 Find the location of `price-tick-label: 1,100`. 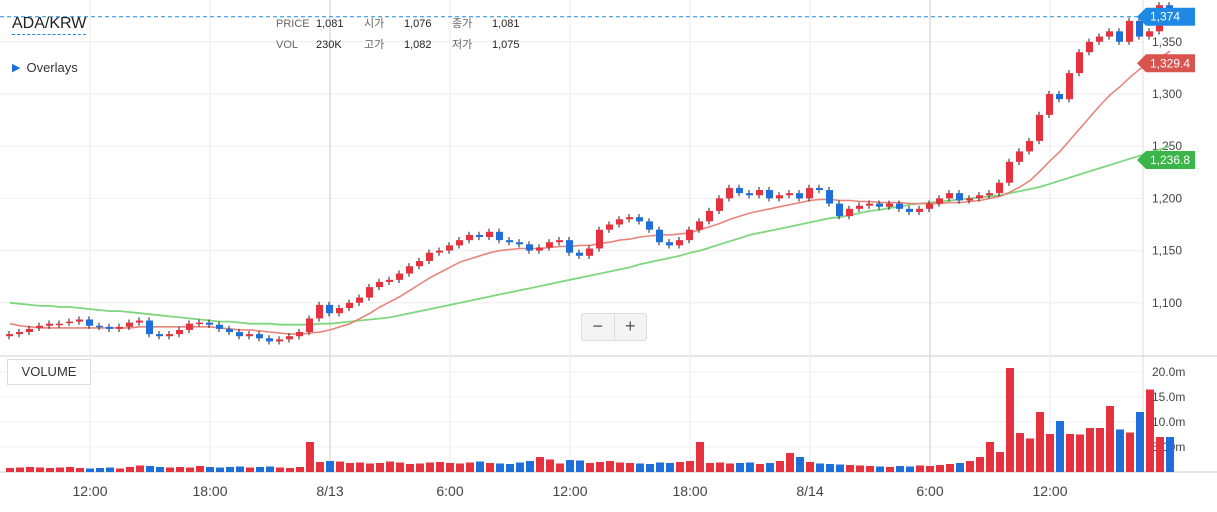

price-tick-label: 1,100 is located at coordinates (1167, 303).